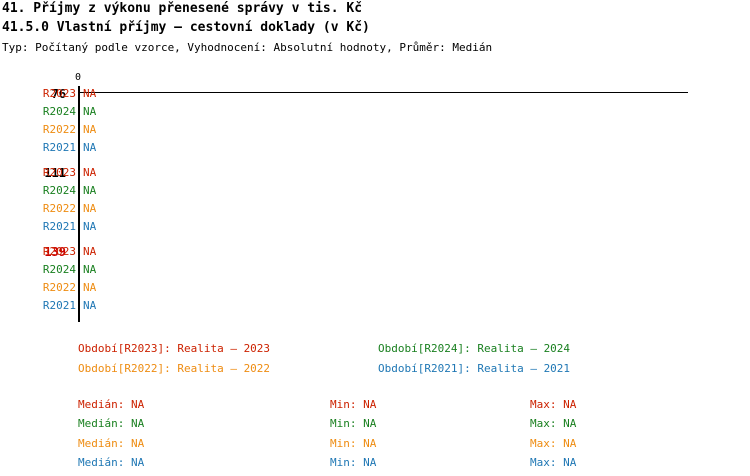 Image resolution: width=750 pixels, height=476 pixels. I want to click on row-group-number: 139, so click(55, 252).